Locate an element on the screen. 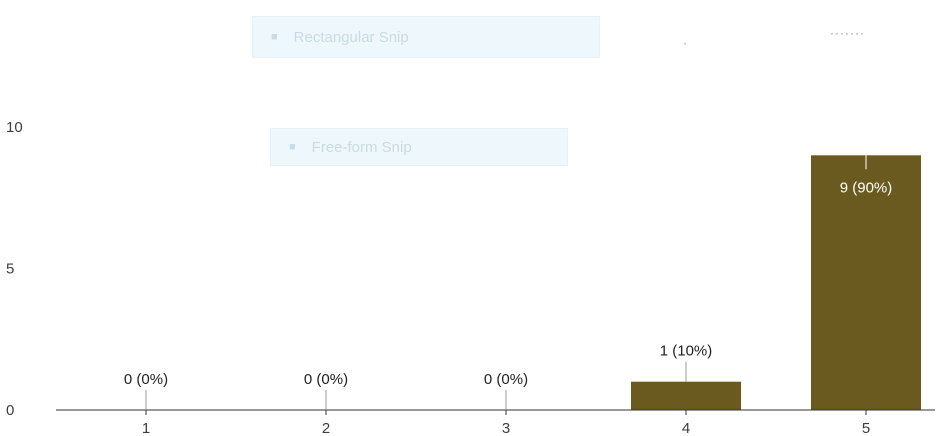 The width and height of the screenshot is (945, 436). x-tick-label: 1 is located at coordinates (146, 428).